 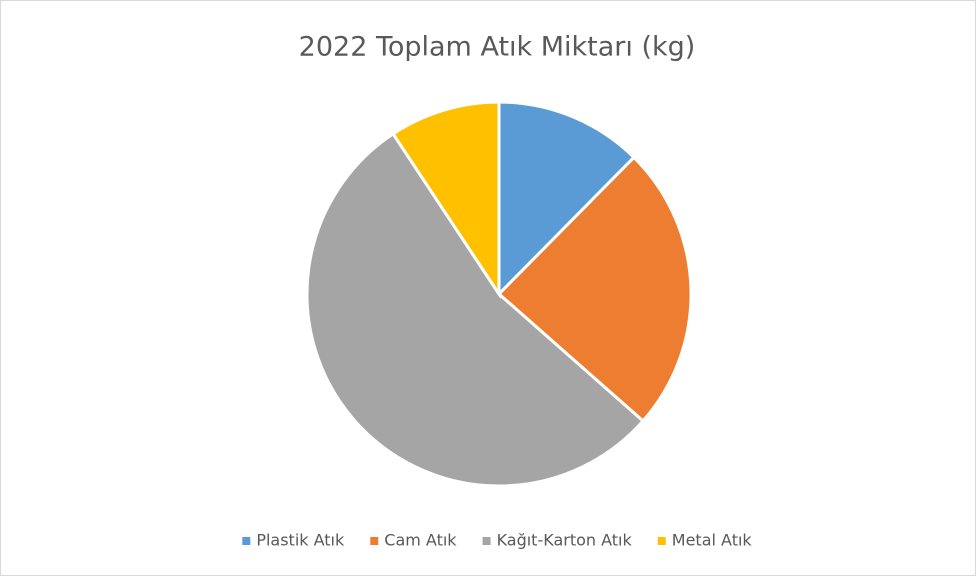 What do you see at coordinates (712, 540) in the screenshot?
I see `legend-label: Metal Atık` at bounding box center [712, 540].